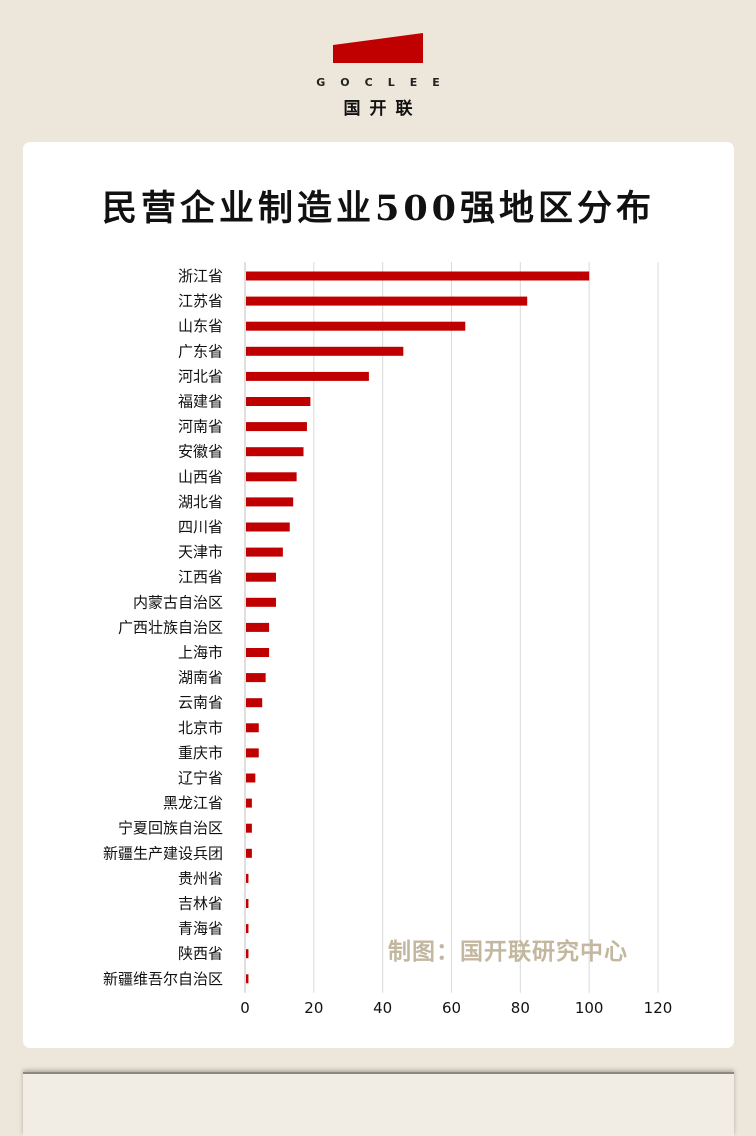 Image resolution: width=756 pixels, height=1136 pixels. Describe the element at coordinates (658, 1008) in the screenshot. I see `x-tick-label: 120` at that location.